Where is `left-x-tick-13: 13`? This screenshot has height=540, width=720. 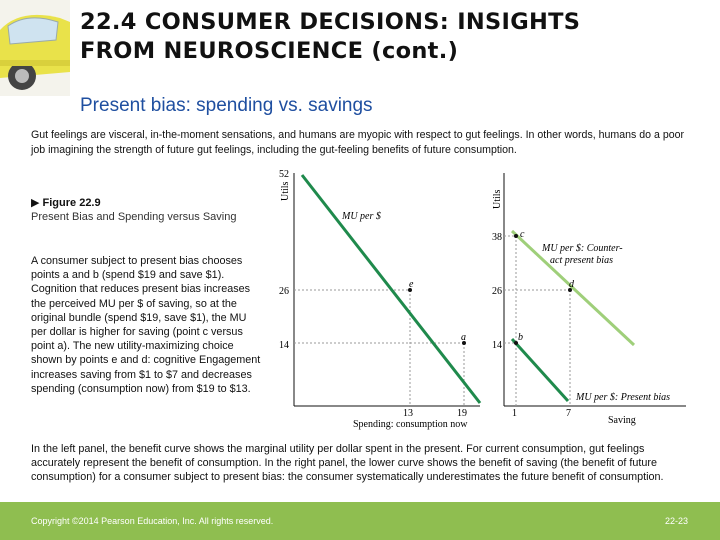 left-x-tick-13: 13 is located at coordinates (408, 413).